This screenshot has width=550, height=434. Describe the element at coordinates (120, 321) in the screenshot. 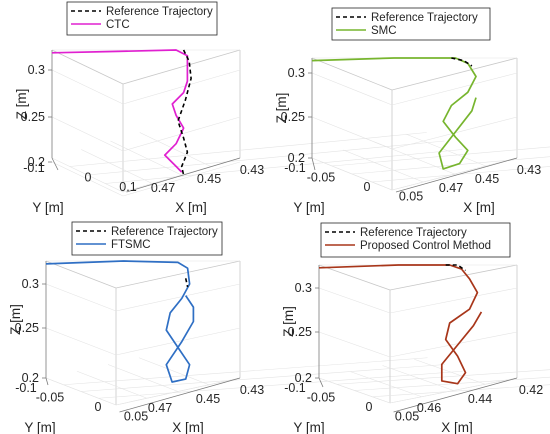

I see `series-line-2-controller` at that location.